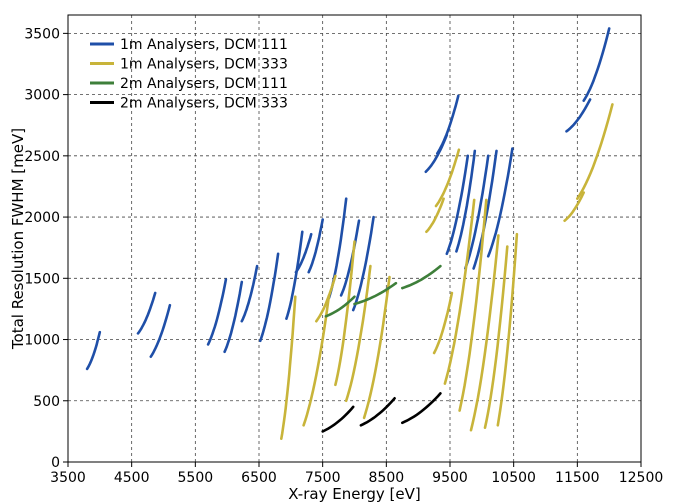 Image resolution: width=675 pixels, height=503 pixels. Describe the element at coordinates (577, 478) in the screenshot. I see `x-tick-label: 11500` at that location.